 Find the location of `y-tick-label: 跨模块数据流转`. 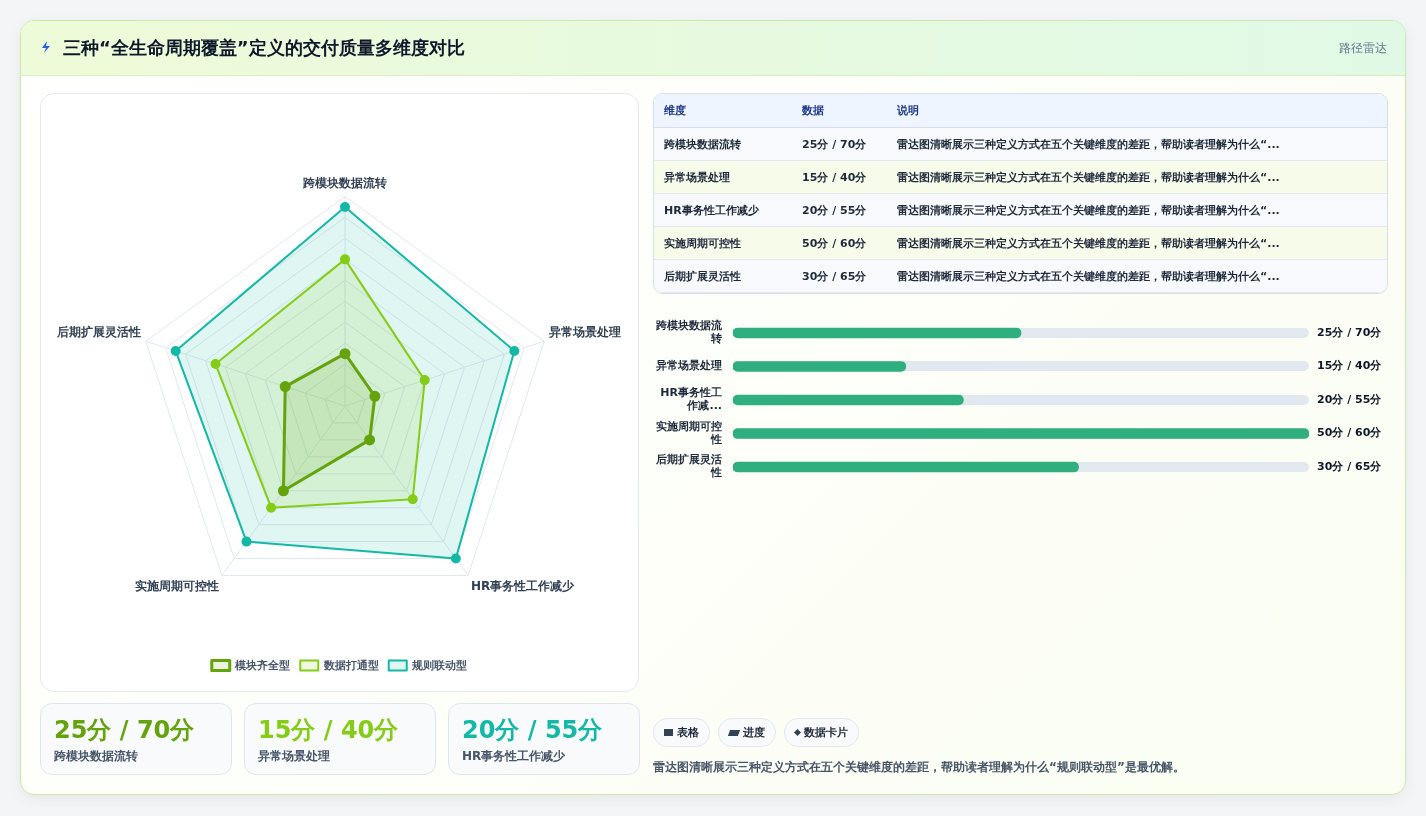

y-tick-label: 跨模块数据流转 is located at coordinates (689, 332).